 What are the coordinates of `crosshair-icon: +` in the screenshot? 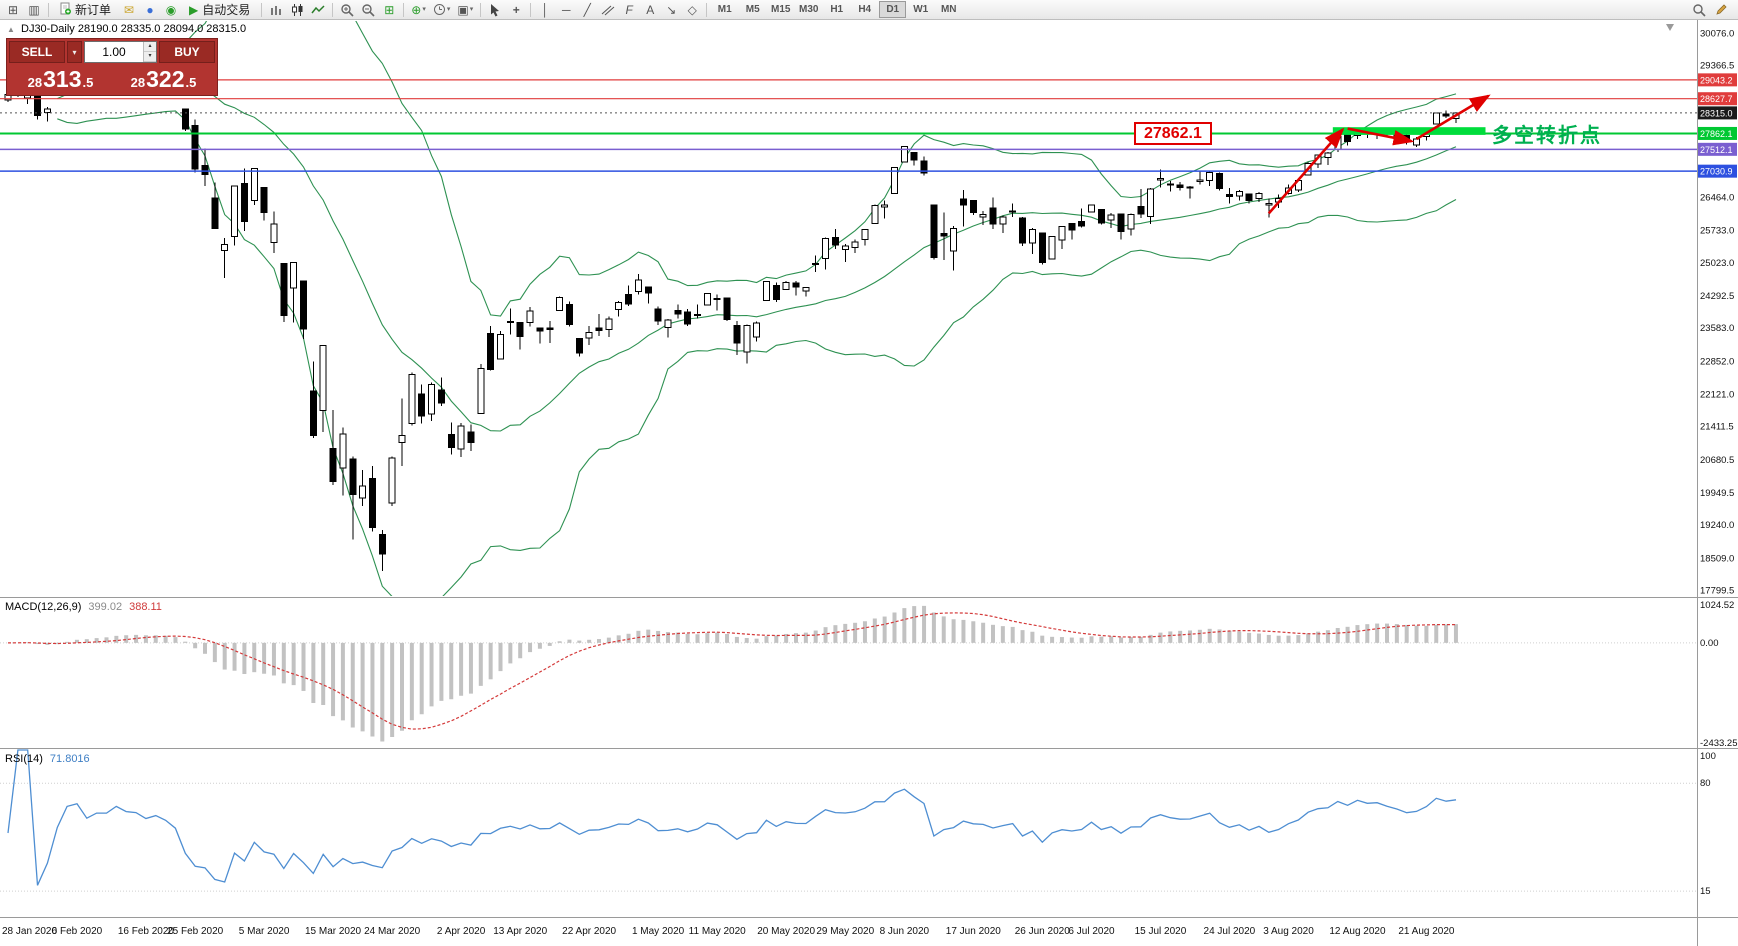 It's located at (516, 9).